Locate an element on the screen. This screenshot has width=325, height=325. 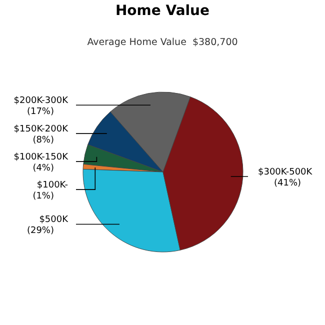
slice-label: $100K- is located at coordinates (52, 185).